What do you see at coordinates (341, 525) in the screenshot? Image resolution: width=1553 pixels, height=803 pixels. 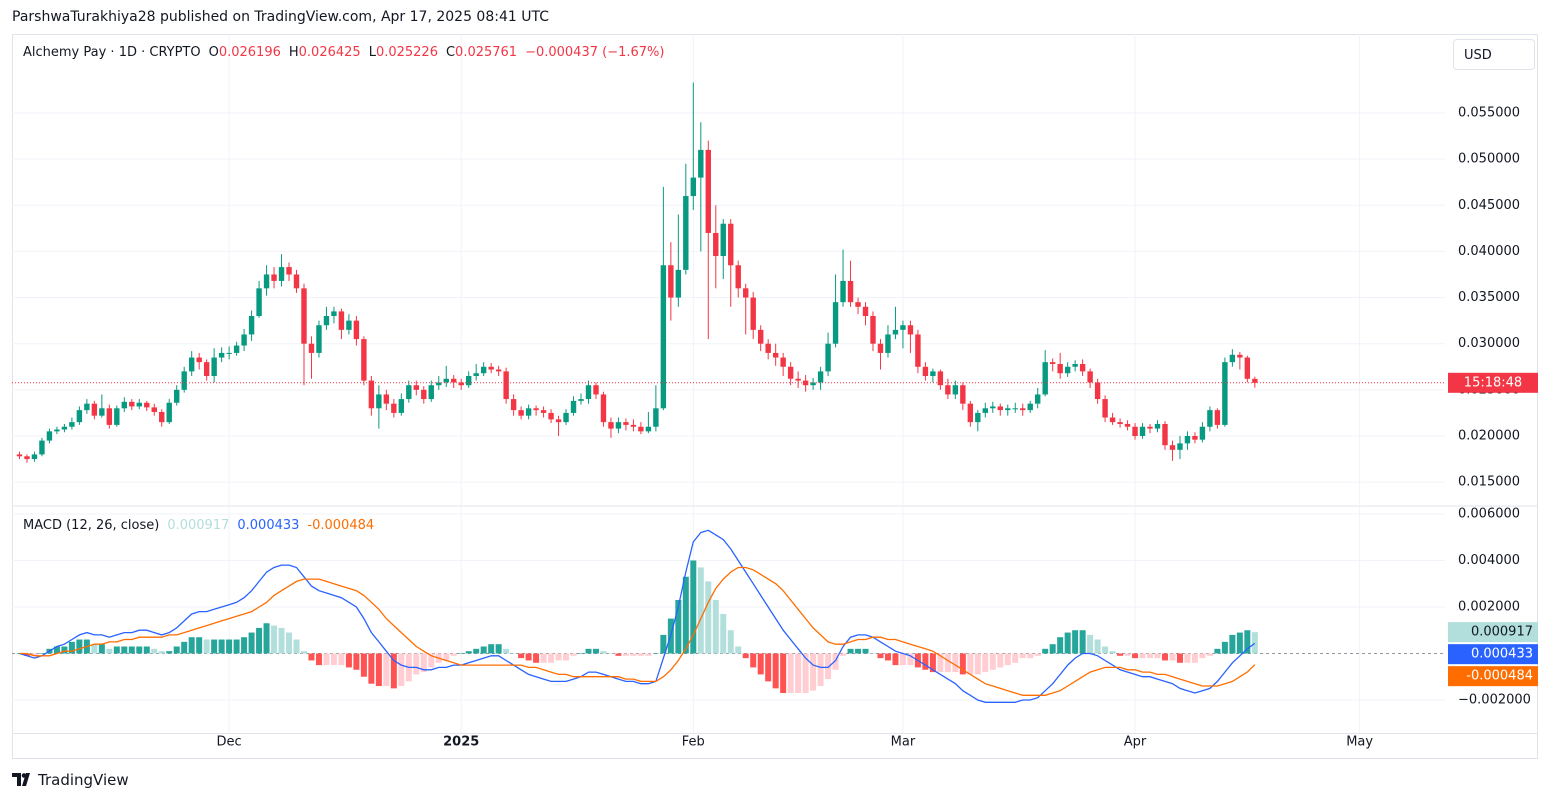 I see `signal-value: -0.000484` at bounding box center [341, 525].